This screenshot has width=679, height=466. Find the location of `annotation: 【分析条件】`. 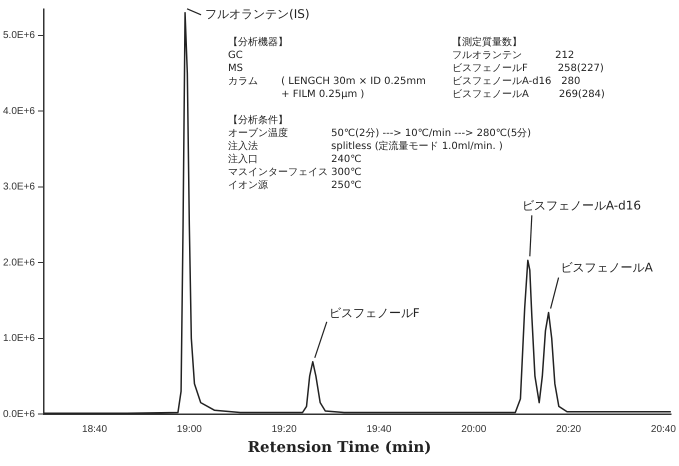

annotation: 【分析条件】 is located at coordinates (258, 120).